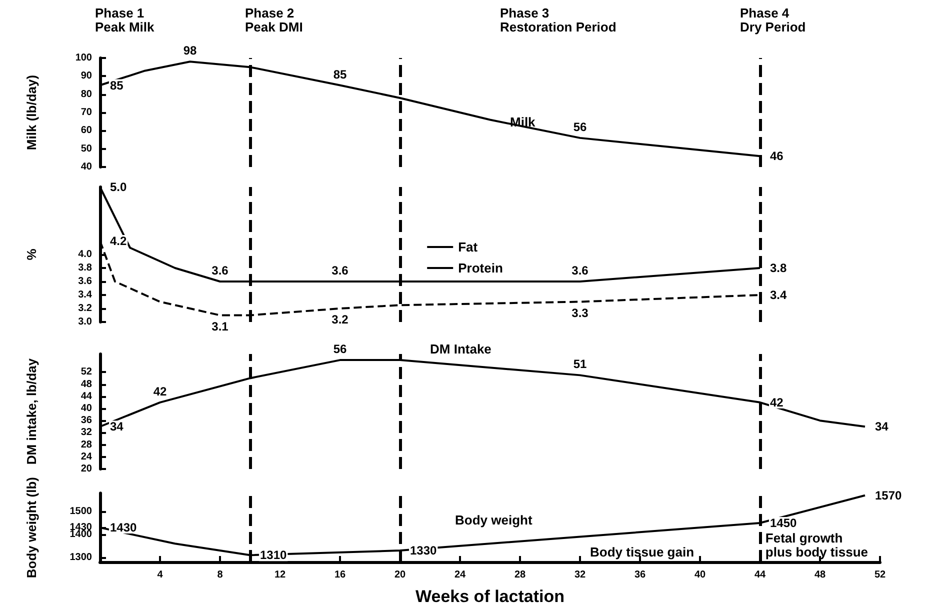  I want to click on y-tick-label: 3.0, so click(85, 322).